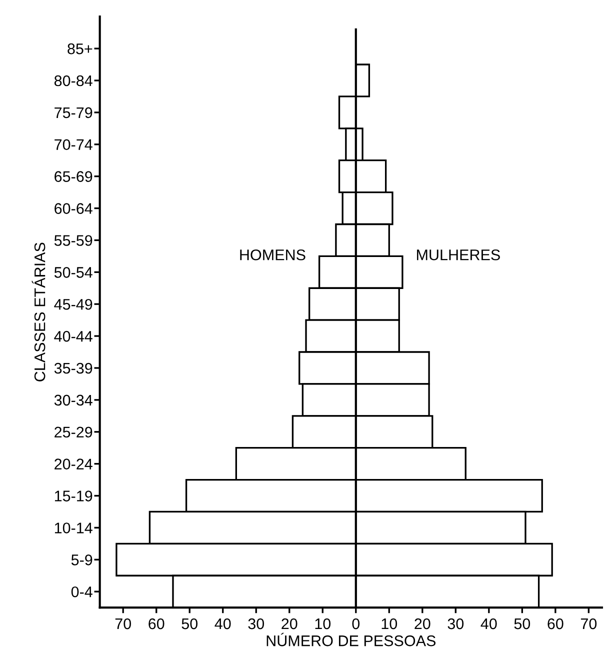 This screenshot has width=605, height=664. I want to click on y-tick-label: 35-39, so click(73, 368).